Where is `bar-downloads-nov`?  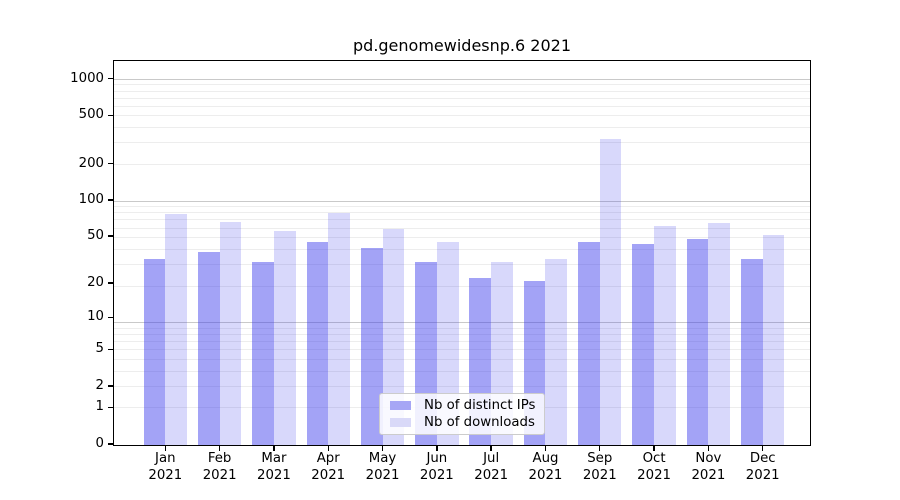 bar-downloads-nov is located at coordinates (719, 334).